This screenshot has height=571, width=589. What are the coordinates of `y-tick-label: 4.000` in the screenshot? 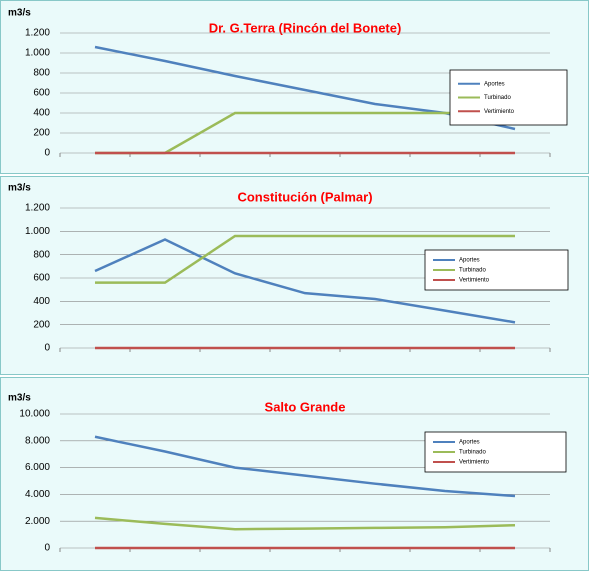 It's located at (37, 494).